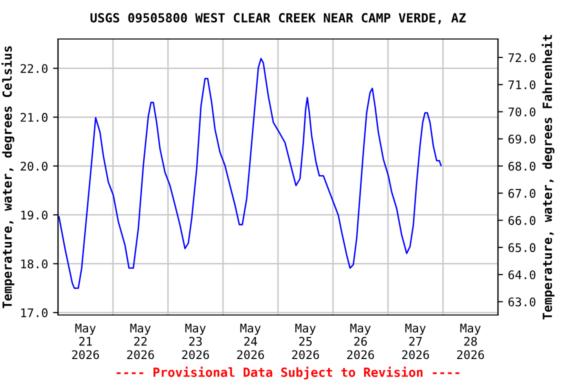  What do you see at coordinates (470, 342) in the screenshot?
I see `x-tick-label: May 28 2026` at bounding box center [470, 342].